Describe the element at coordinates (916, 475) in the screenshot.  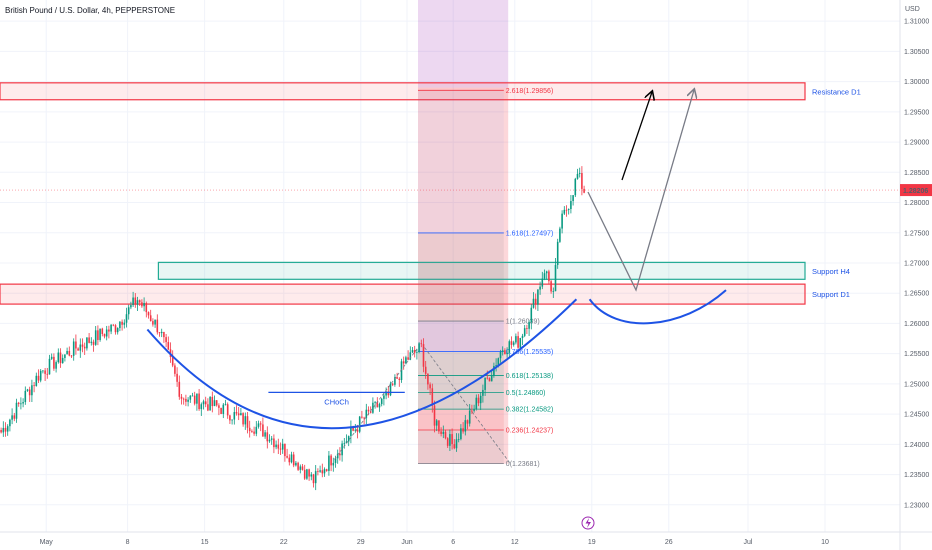
I see `y-tick-label: 1.23500` at that location.